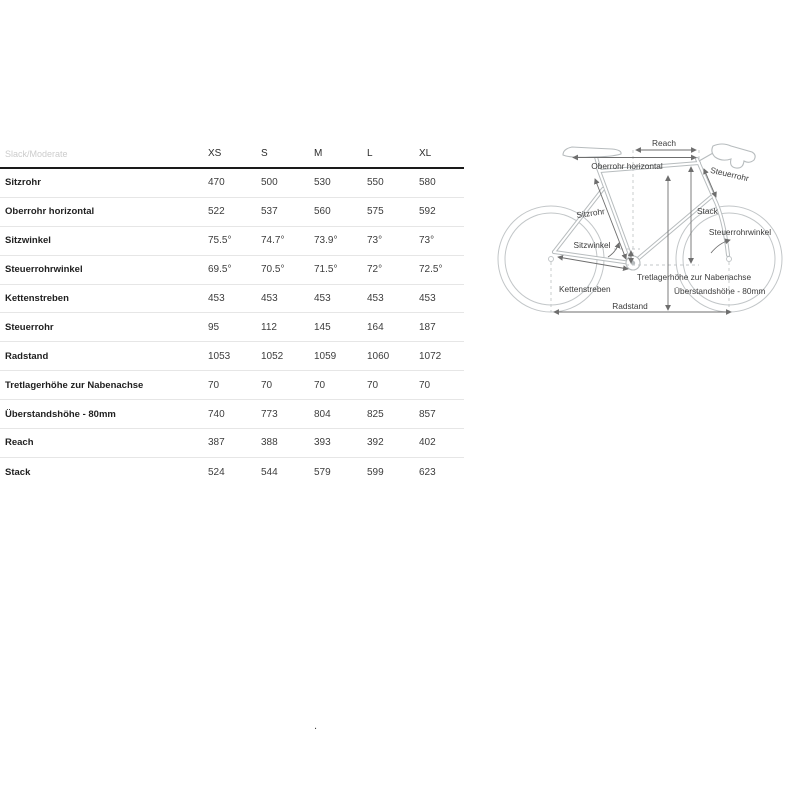 The width and height of the screenshot is (800, 800). Describe the element at coordinates (232, 299) in the screenshot. I see `table-row: Kettenstreben 453 453 453 453 453` at that location.